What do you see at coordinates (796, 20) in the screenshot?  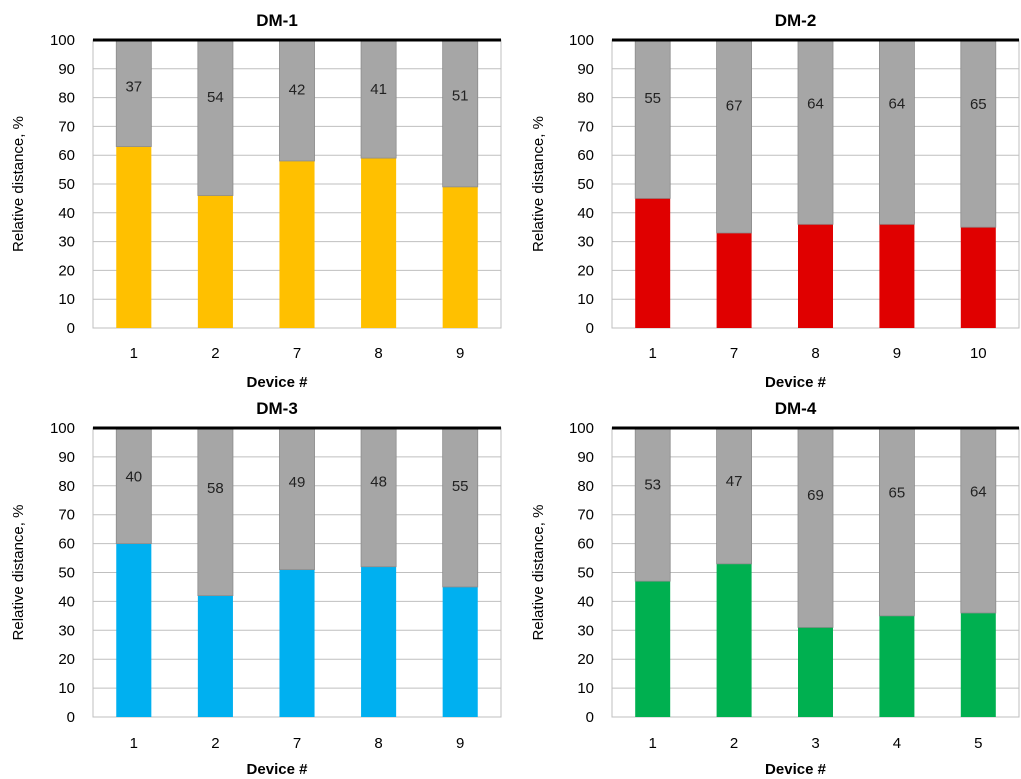 I see `chart-title: DM-2` at bounding box center [796, 20].